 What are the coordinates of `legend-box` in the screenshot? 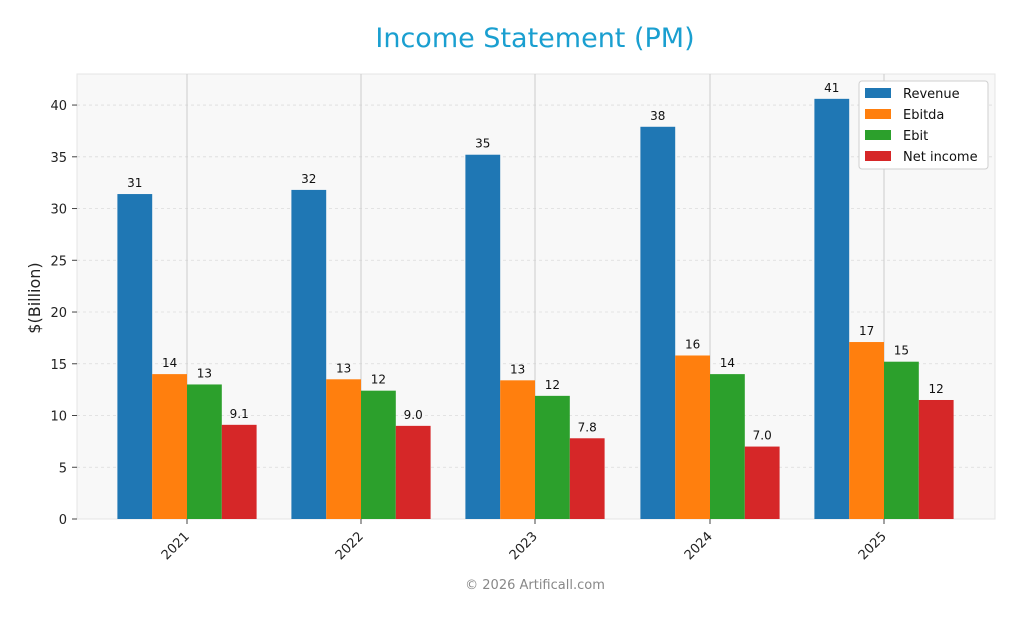 It's located at (923, 125).